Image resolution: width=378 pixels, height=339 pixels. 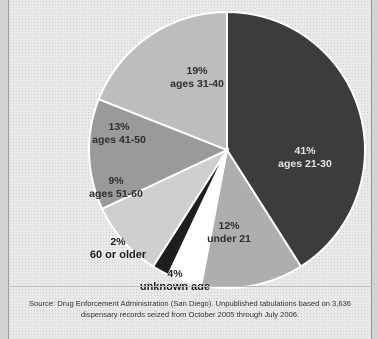 What do you see at coordinates (119, 140) in the screenshot?
I see `slice-category-label: ages 41-50` at bounding box center [119, 140].